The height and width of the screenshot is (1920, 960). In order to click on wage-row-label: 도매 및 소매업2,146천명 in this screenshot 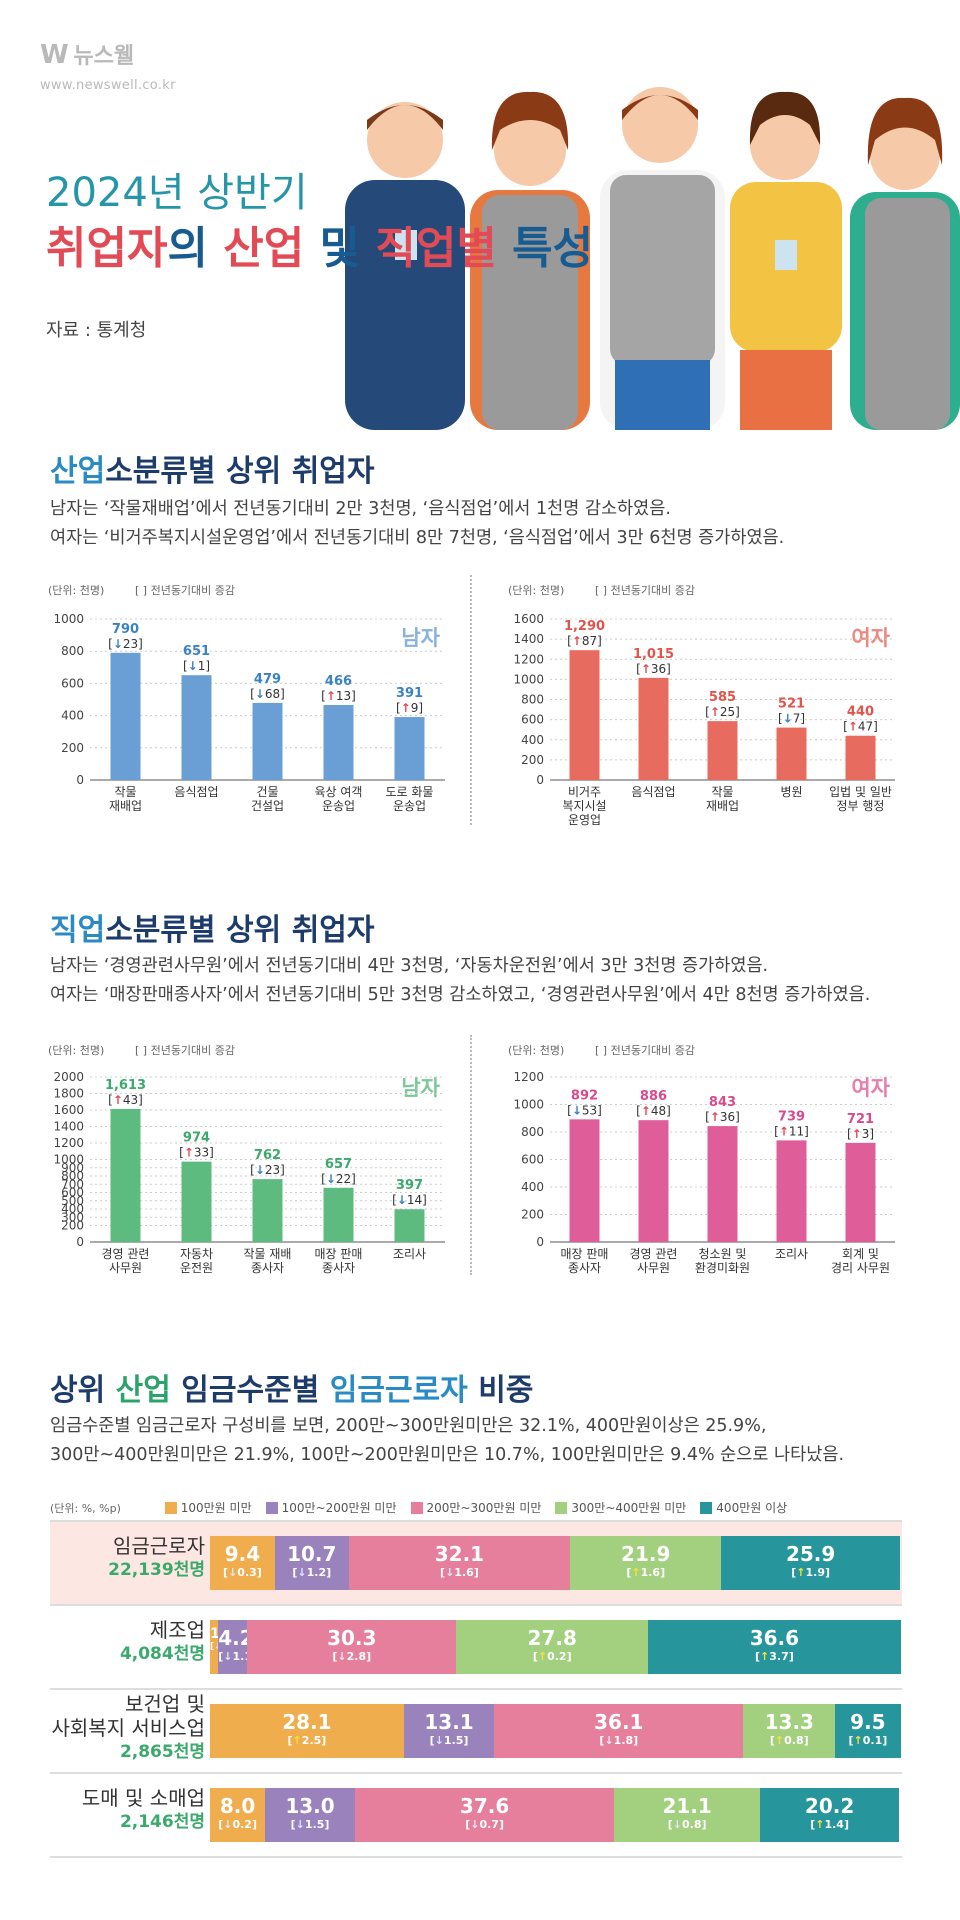, I will do `click(127, 1810)`.